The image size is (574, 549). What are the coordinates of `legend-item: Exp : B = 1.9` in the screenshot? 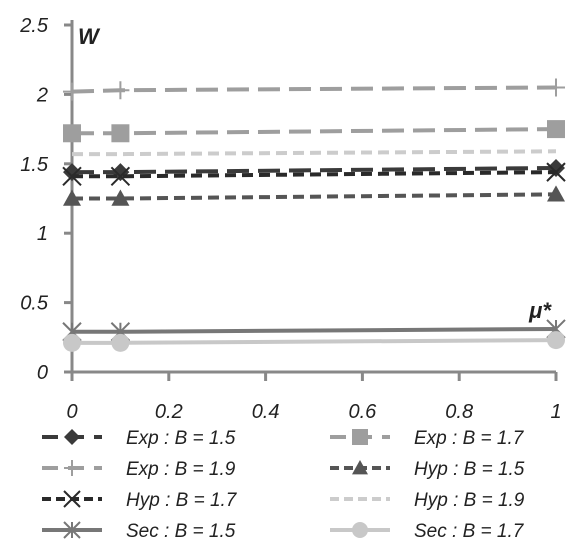 It's located at (139, 469).